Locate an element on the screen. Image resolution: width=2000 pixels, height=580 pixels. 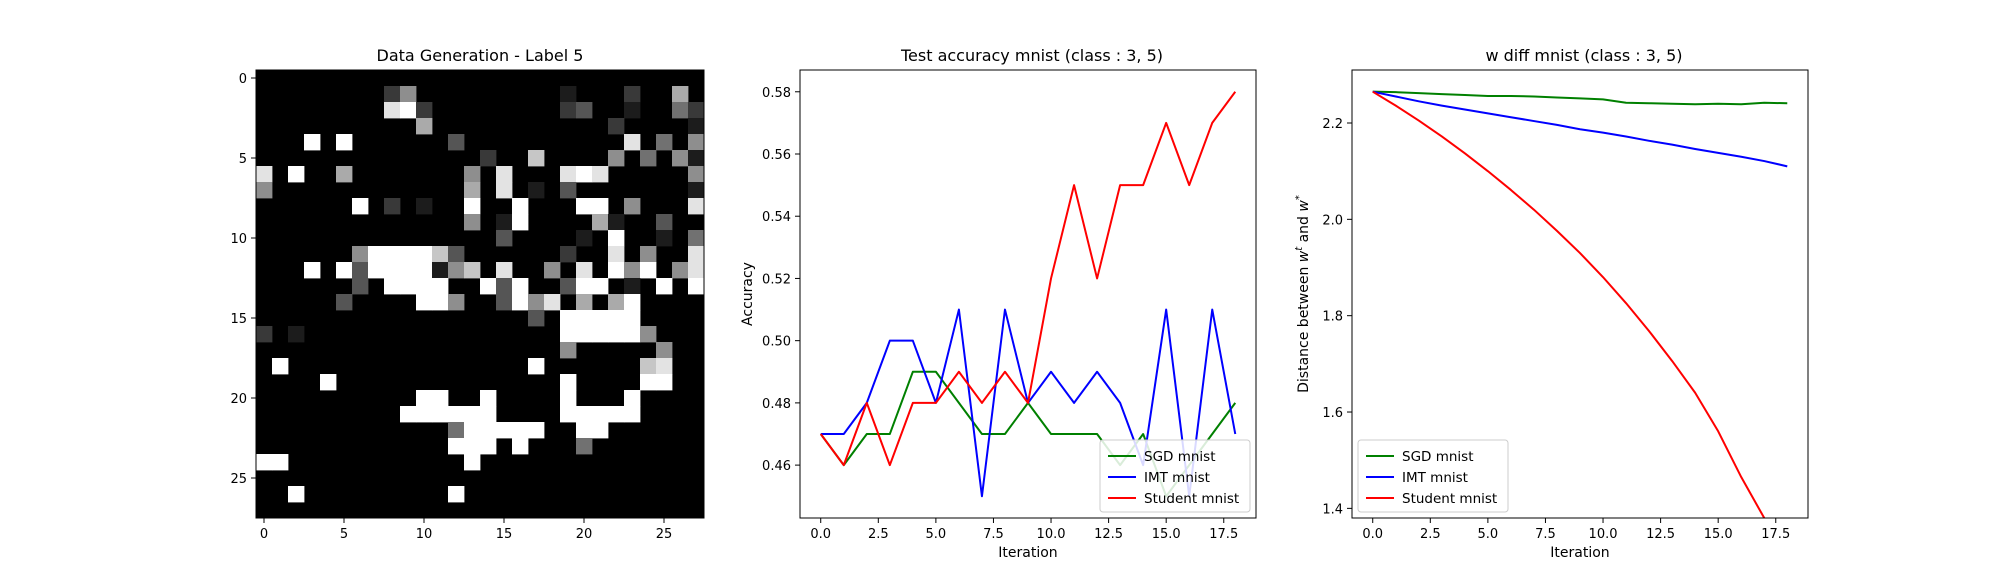
accuracy-y-tick-label: 0.58 is located at coordinates (776, 93).